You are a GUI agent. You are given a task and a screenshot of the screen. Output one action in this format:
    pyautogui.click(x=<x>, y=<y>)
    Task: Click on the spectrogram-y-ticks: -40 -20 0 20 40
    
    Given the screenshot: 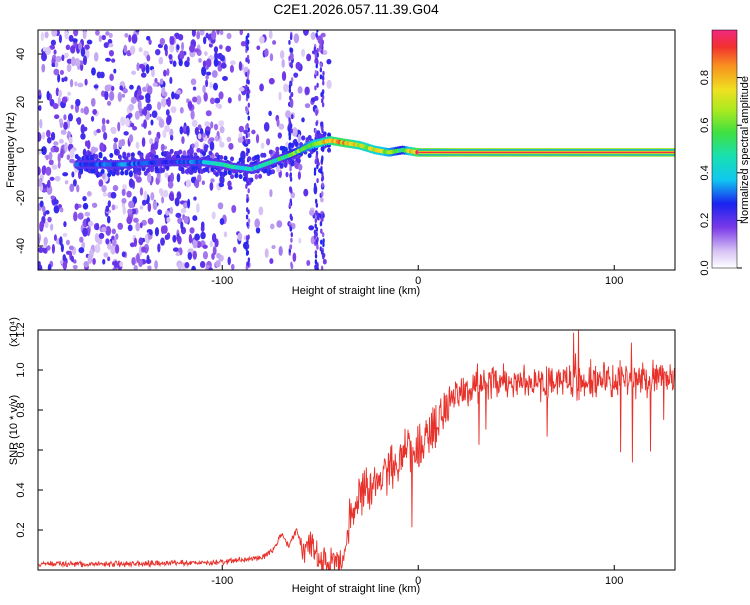 What is the action you would take?
    pyautogui.click(x=29, y=151)
    